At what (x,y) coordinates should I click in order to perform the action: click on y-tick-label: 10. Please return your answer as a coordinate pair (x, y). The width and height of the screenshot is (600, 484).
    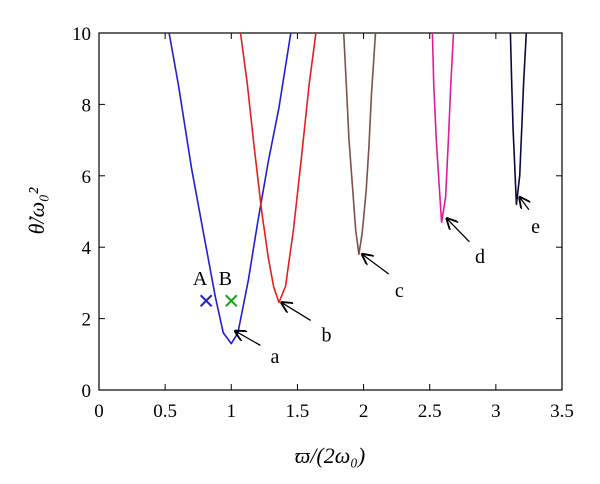
    Looking at the image, I should click on (81, 34).